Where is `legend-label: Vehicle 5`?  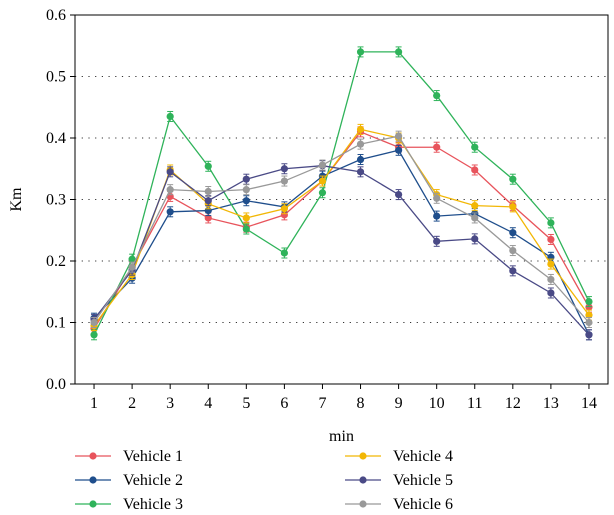 legend-label: Vehicle 5 is located at coordinates (423, 480).